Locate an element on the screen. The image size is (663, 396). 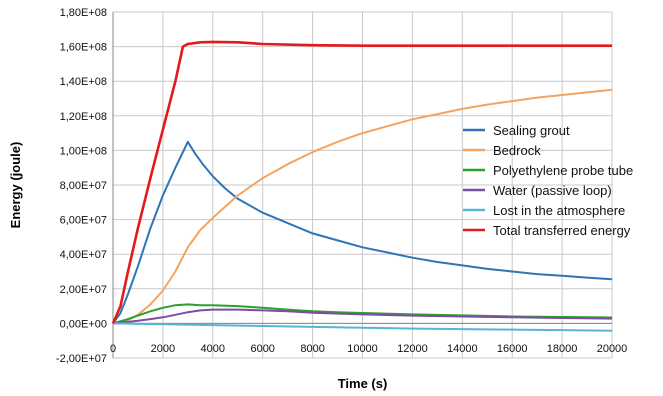
x-axis-label: Time (s) is located at coordinates (363, 383).